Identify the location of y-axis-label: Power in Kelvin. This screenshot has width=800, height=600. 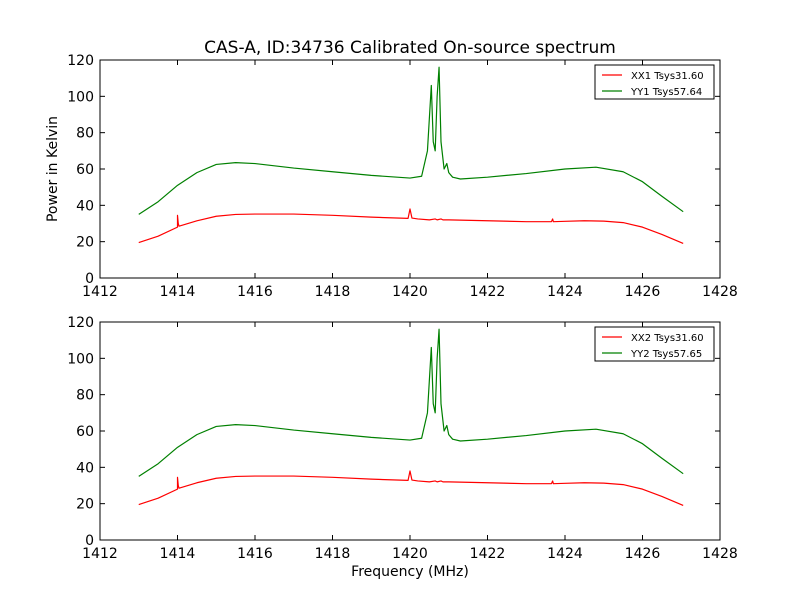
(53, 169).